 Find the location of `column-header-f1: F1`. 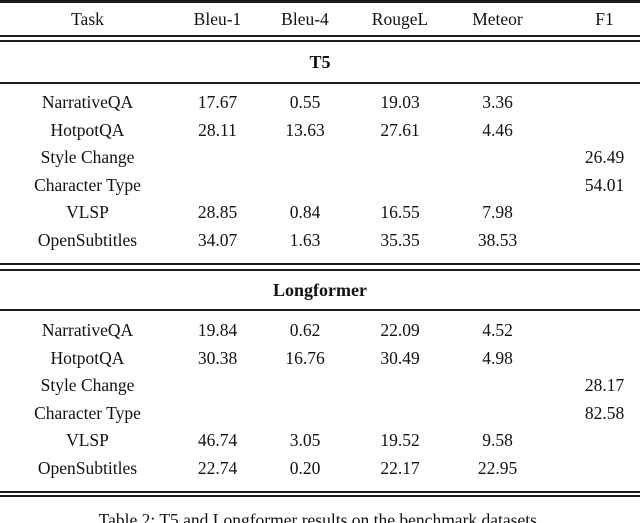

column-header-f1: F1 is located at coordinates (604, 18).